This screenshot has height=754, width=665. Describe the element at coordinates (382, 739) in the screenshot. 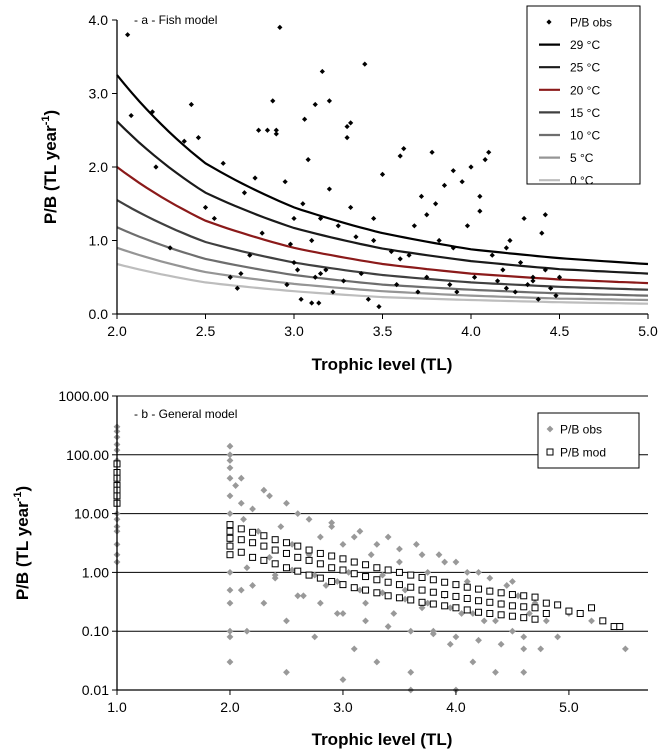

I see `x-axis-title: Trophic level (TL)` at that location.